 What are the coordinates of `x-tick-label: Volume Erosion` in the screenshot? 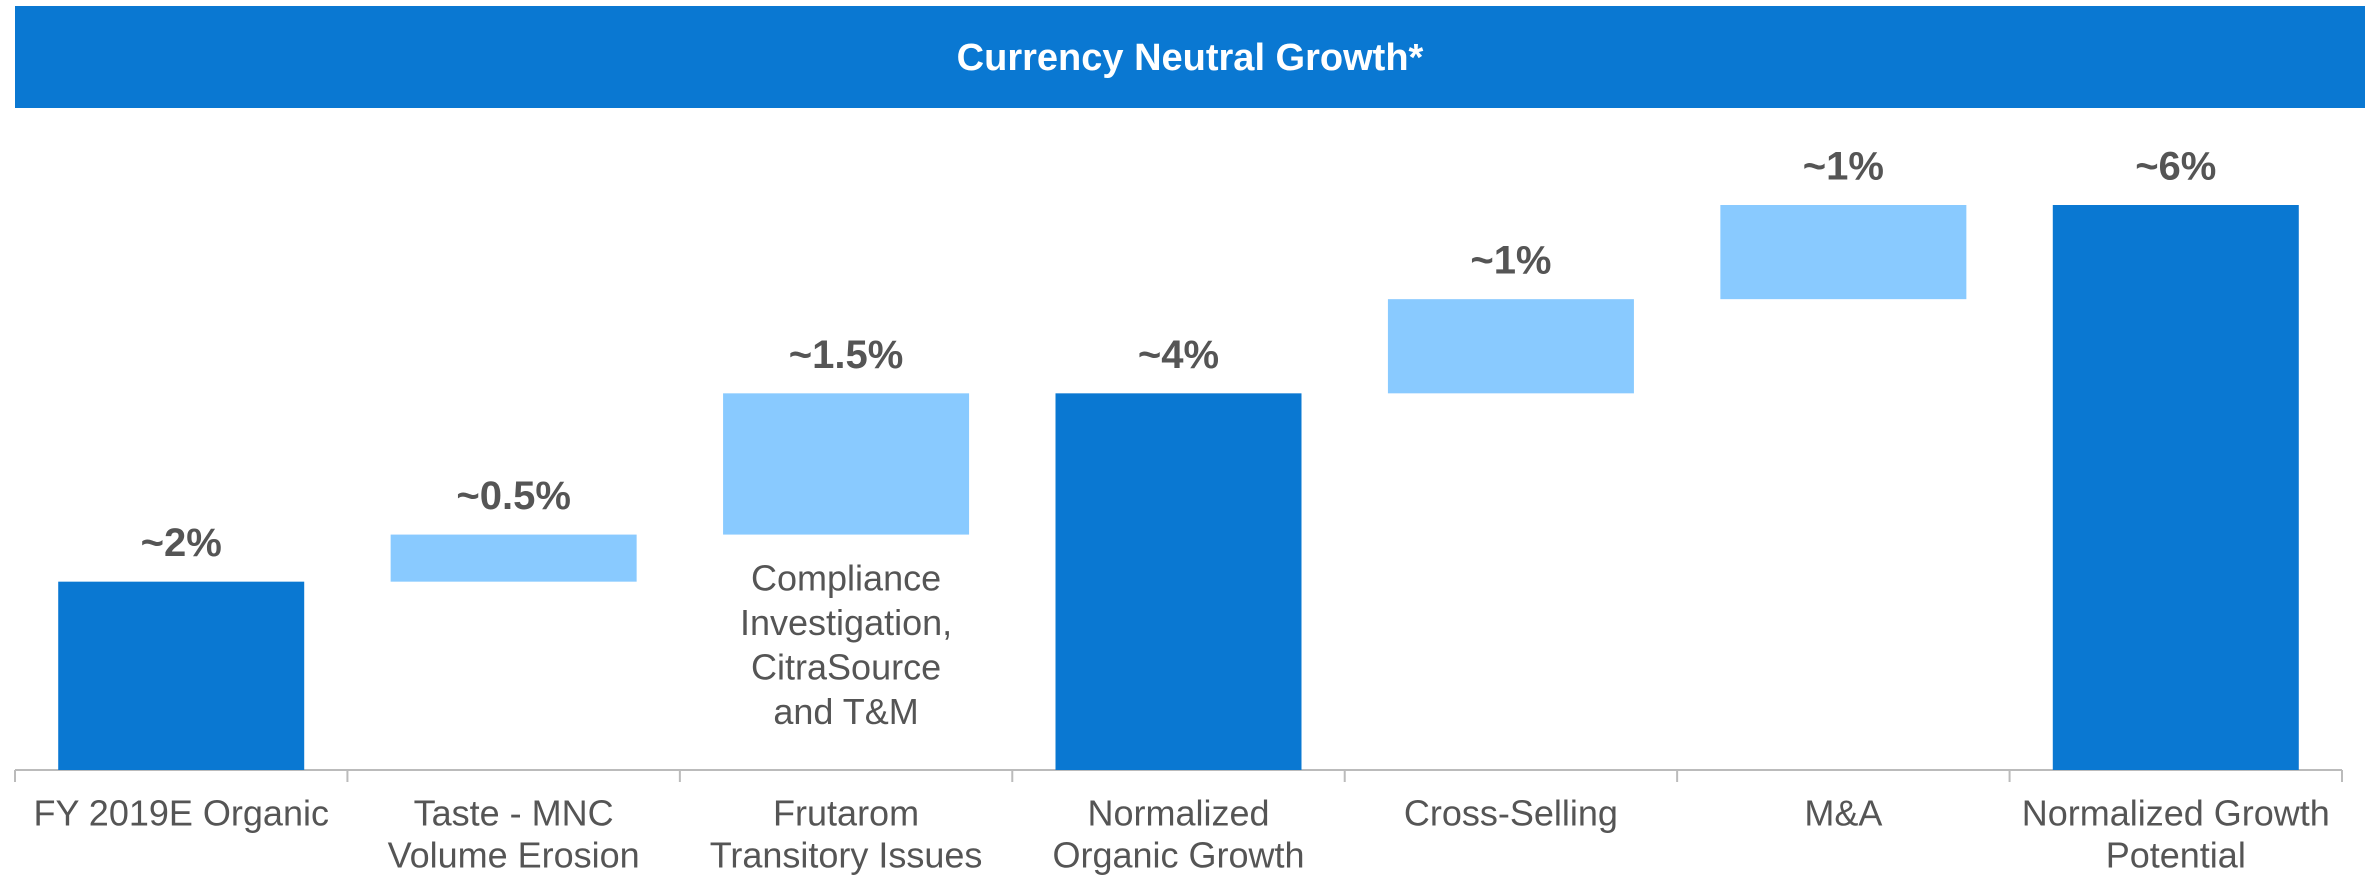 It's located at (514, 855).